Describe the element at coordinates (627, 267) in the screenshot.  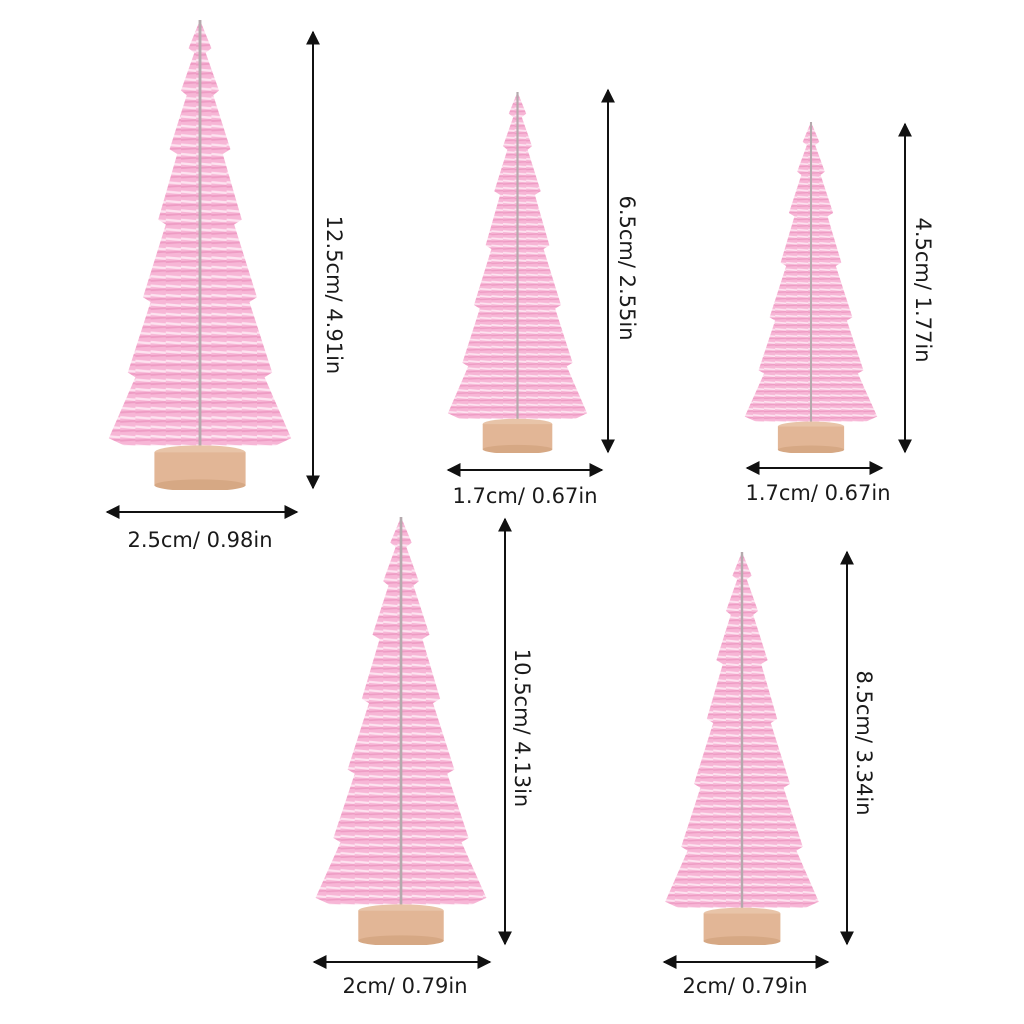
I see `height-label: 6.5cm/ 2.55in` at that location.